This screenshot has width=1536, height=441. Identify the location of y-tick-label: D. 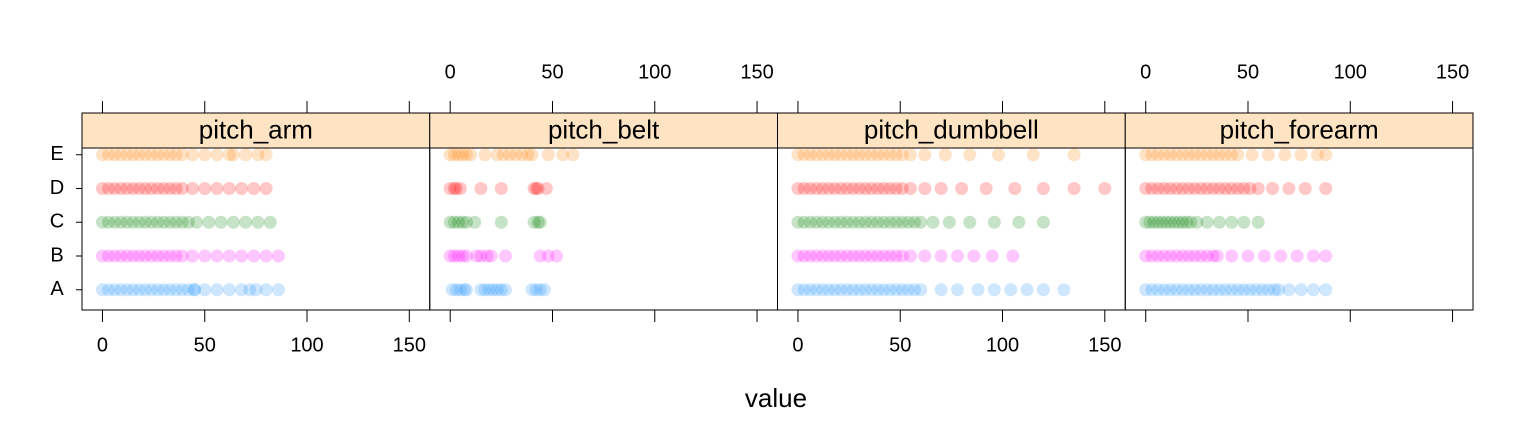
(57, 188).